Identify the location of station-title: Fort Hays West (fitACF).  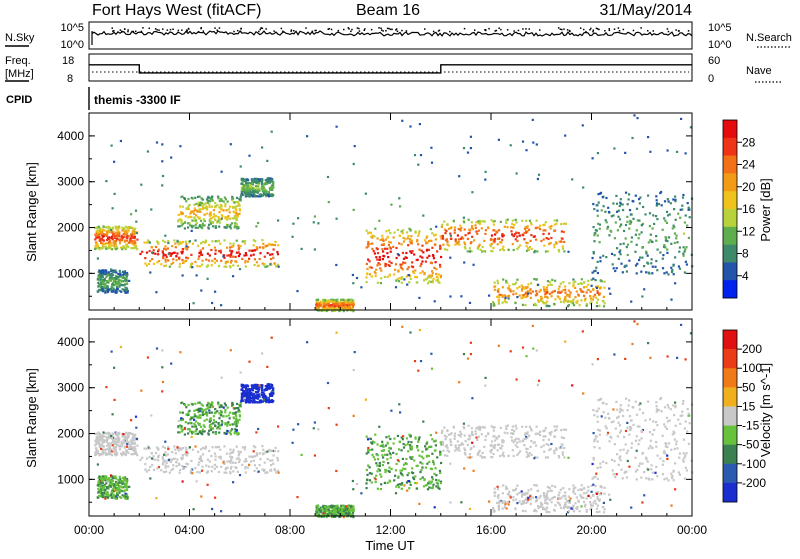
(177, 10).